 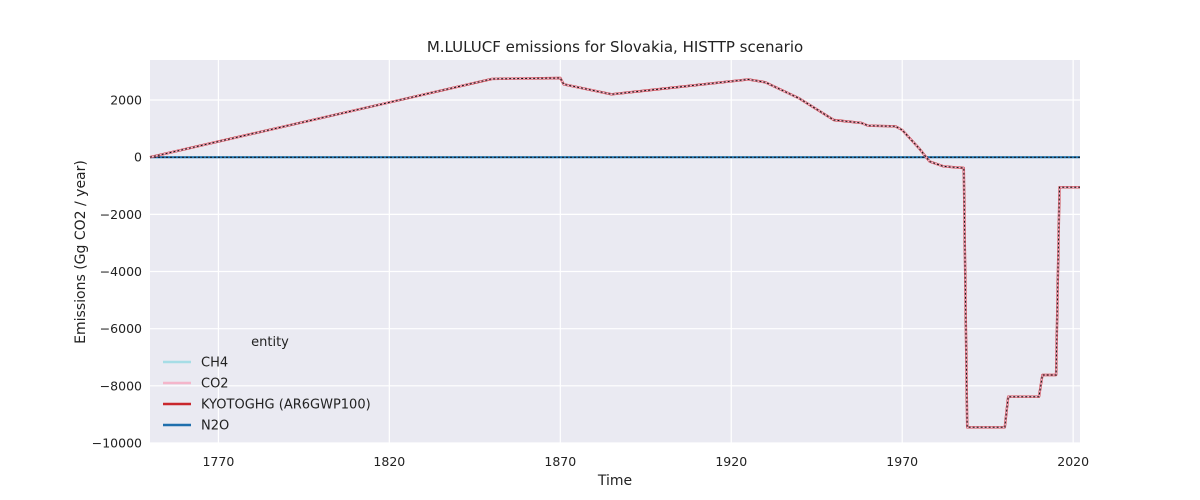 I want to click on y-tick-label: 2000, so click(x=126, y=100).